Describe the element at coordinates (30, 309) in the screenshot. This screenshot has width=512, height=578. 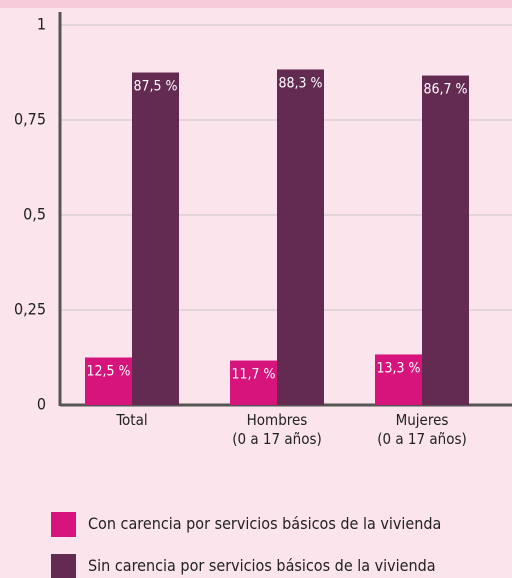
I see `y-tick-label: 0,25` at that location.